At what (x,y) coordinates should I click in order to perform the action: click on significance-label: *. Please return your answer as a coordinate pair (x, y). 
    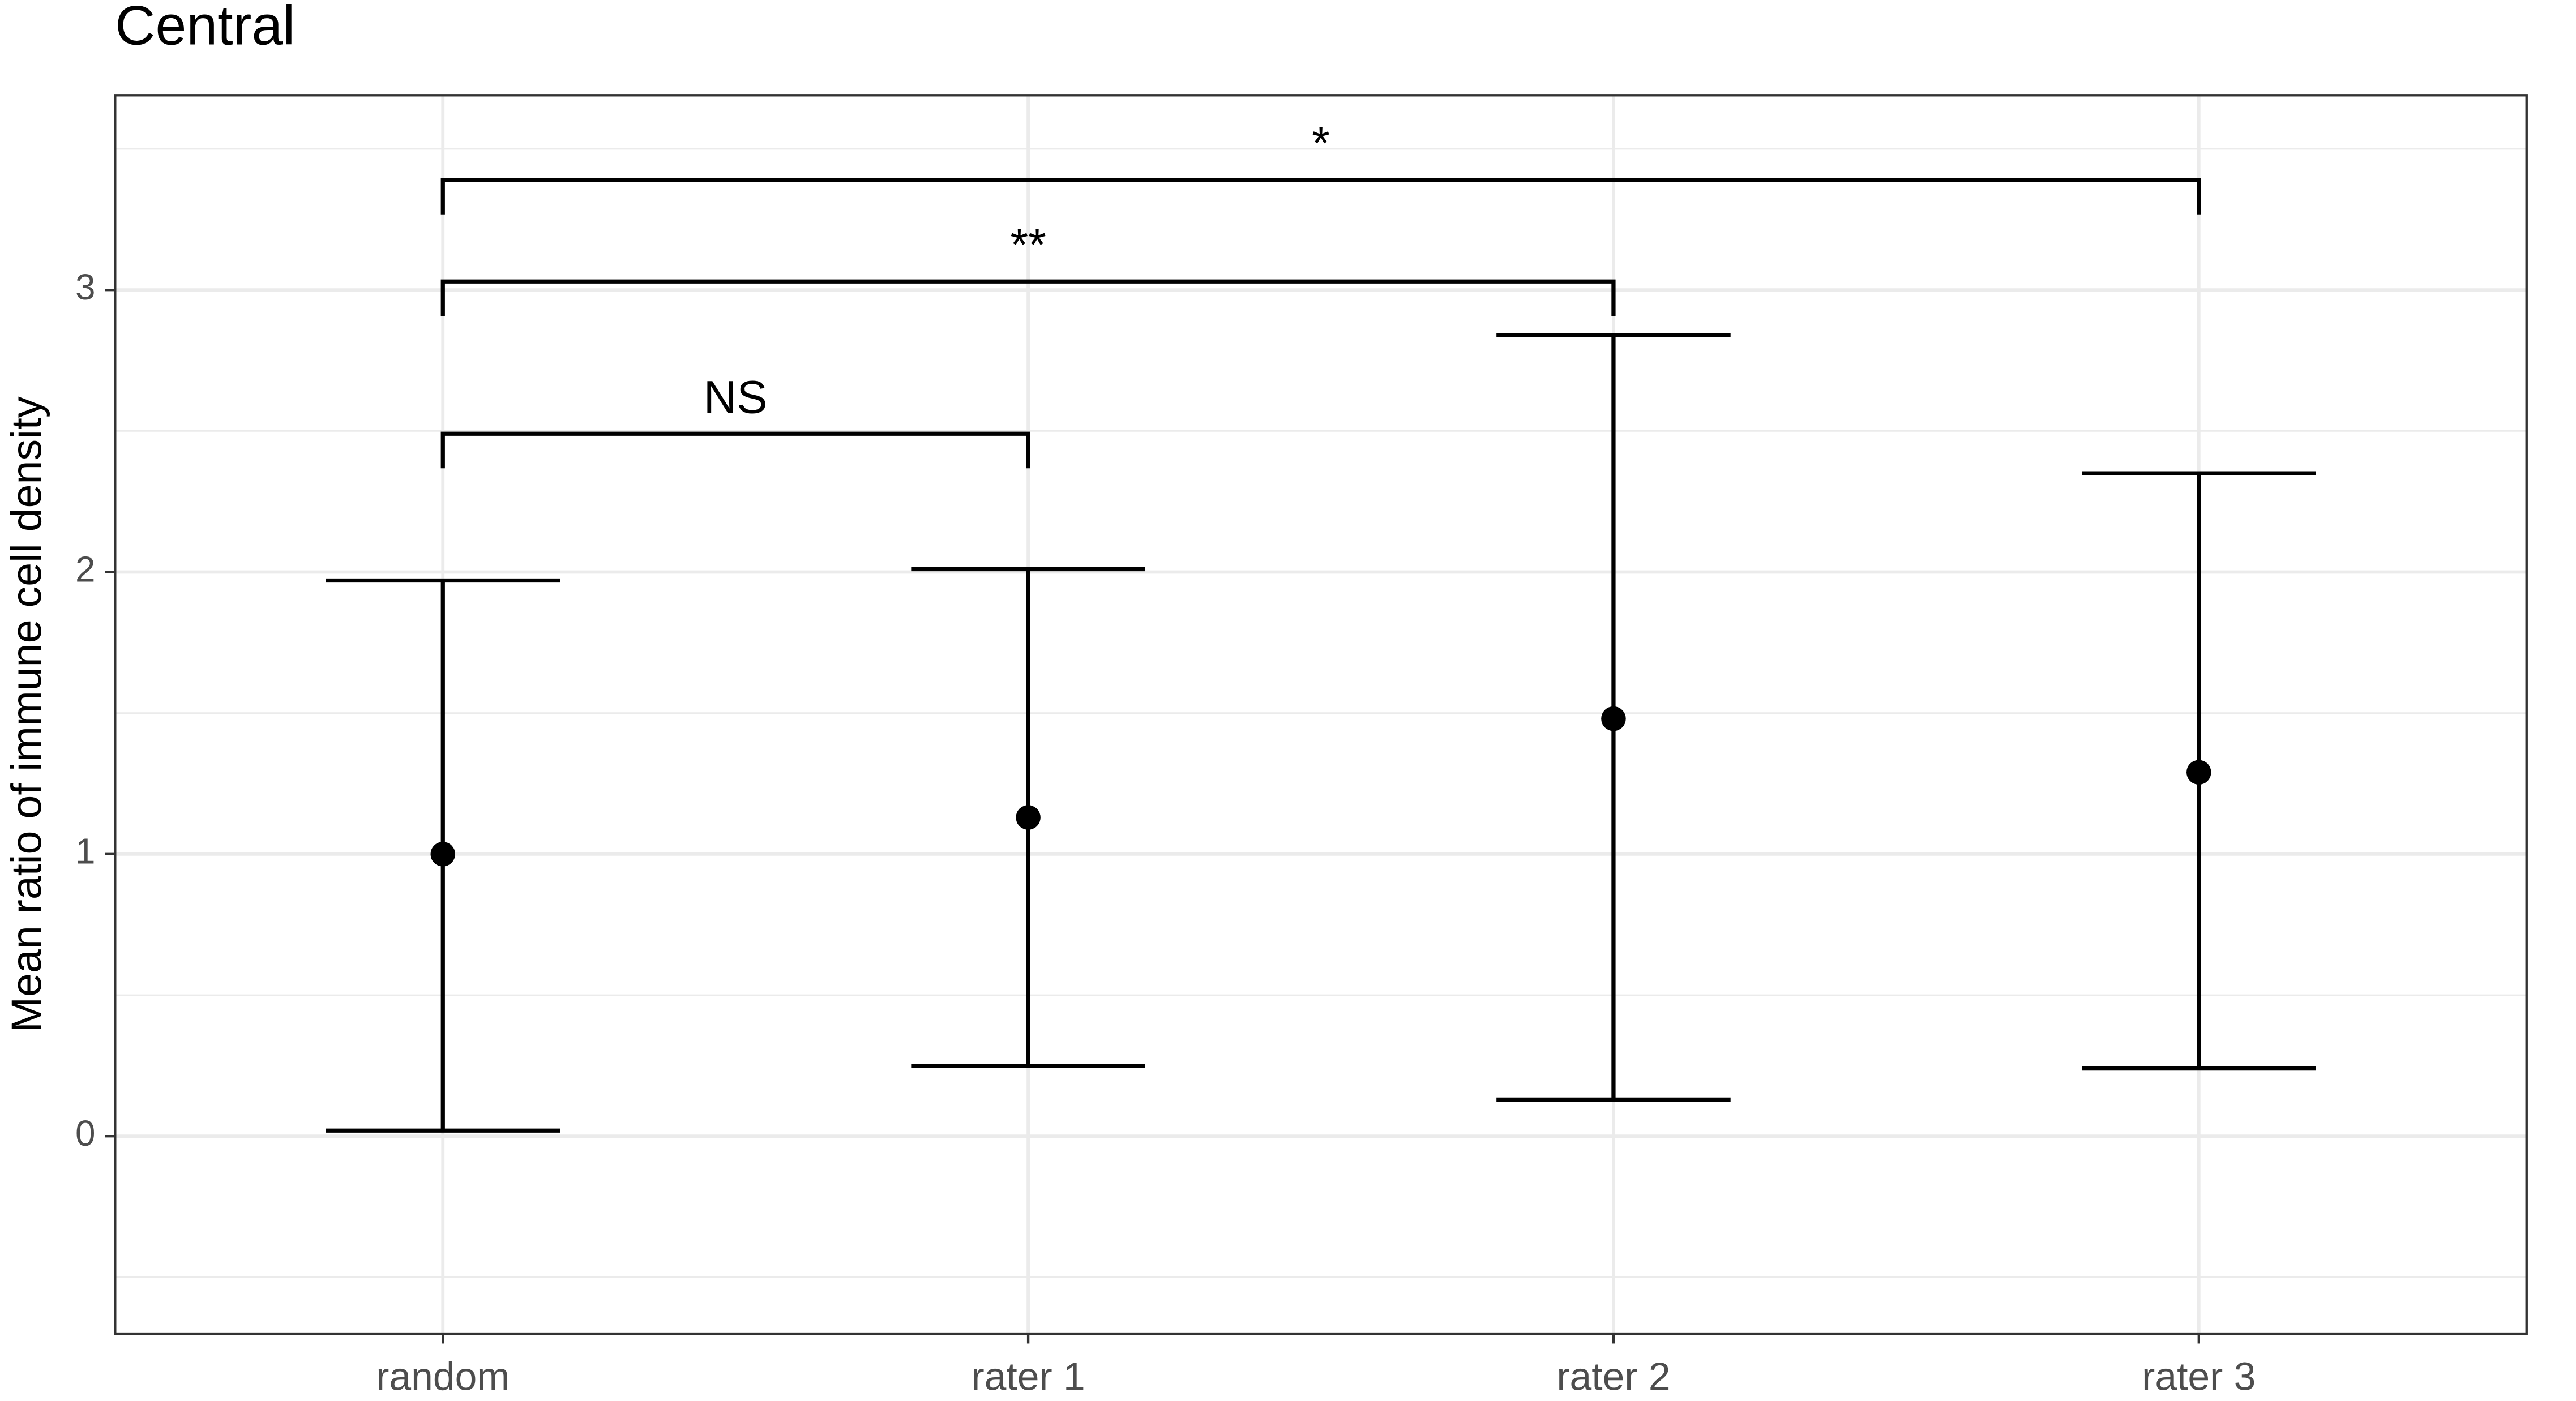
    Looking at the image, I should click on (1321, 143).